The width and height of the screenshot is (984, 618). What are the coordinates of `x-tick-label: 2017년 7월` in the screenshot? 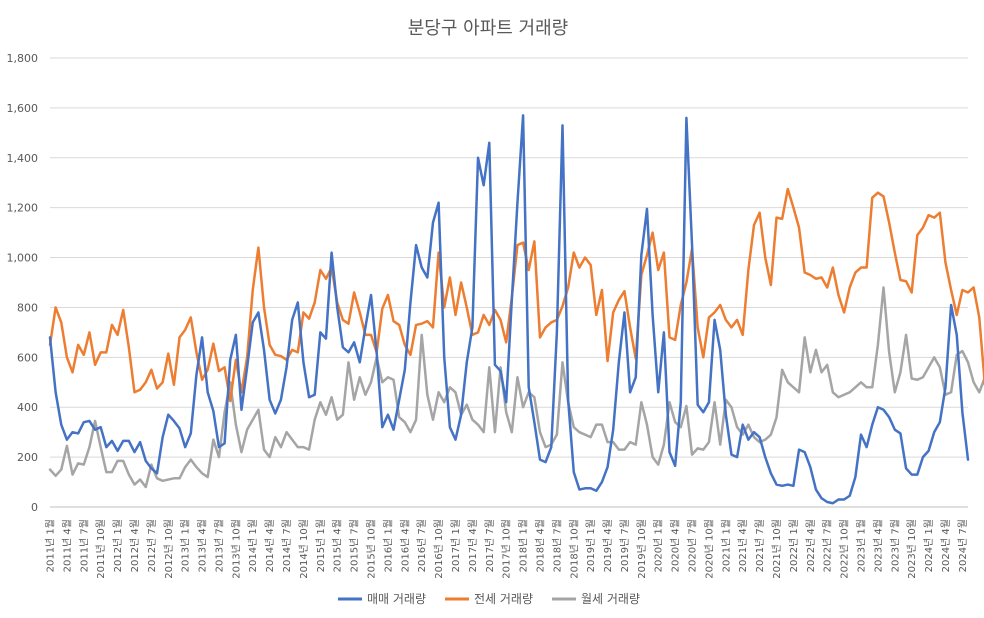 It's located at (490, 545).